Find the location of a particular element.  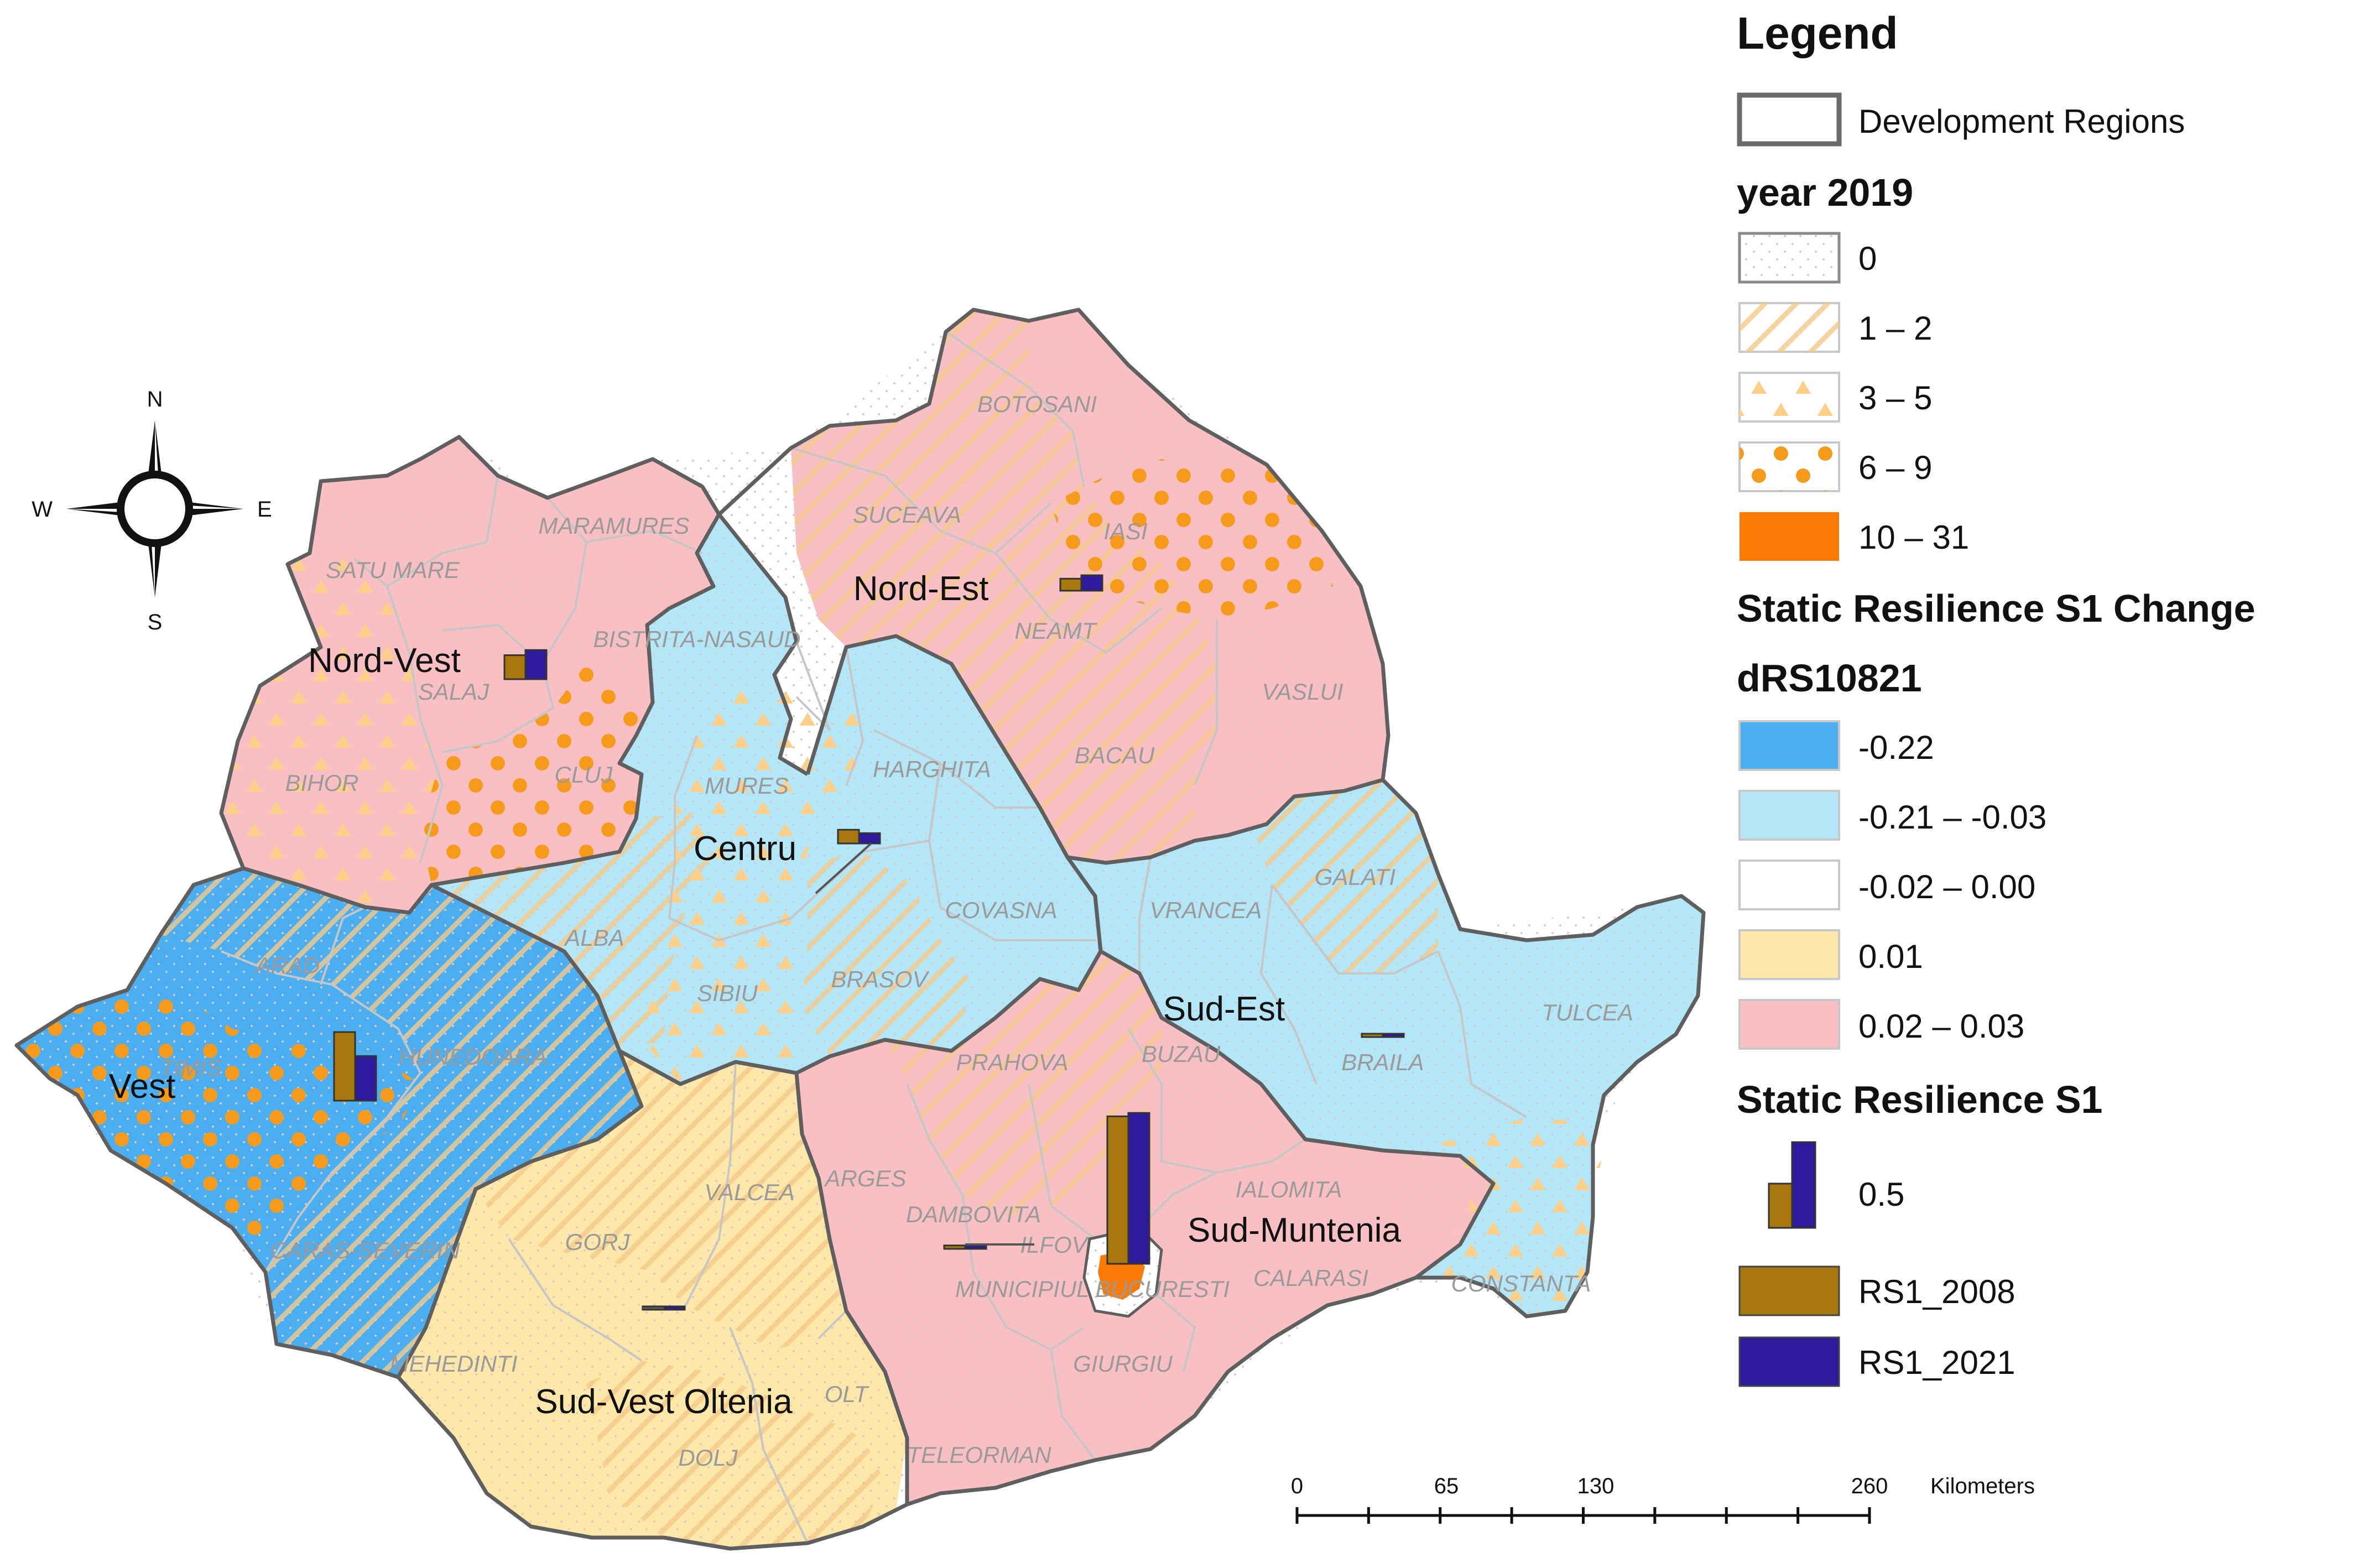

county-label-braila: BRAILA is located at coordinates (1382, 1062).